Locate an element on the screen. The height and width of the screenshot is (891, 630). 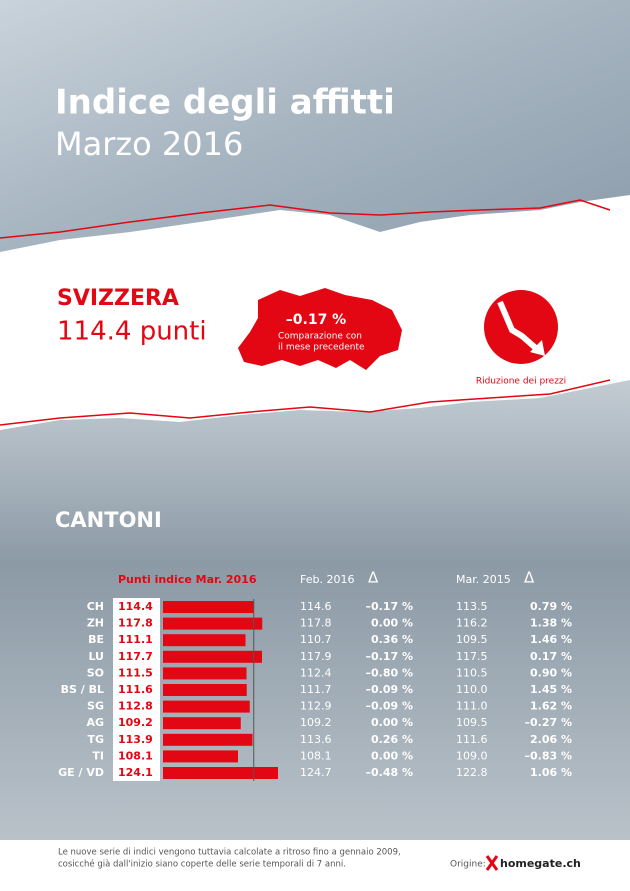
value-column-bg is located at coordinates (136, 689).